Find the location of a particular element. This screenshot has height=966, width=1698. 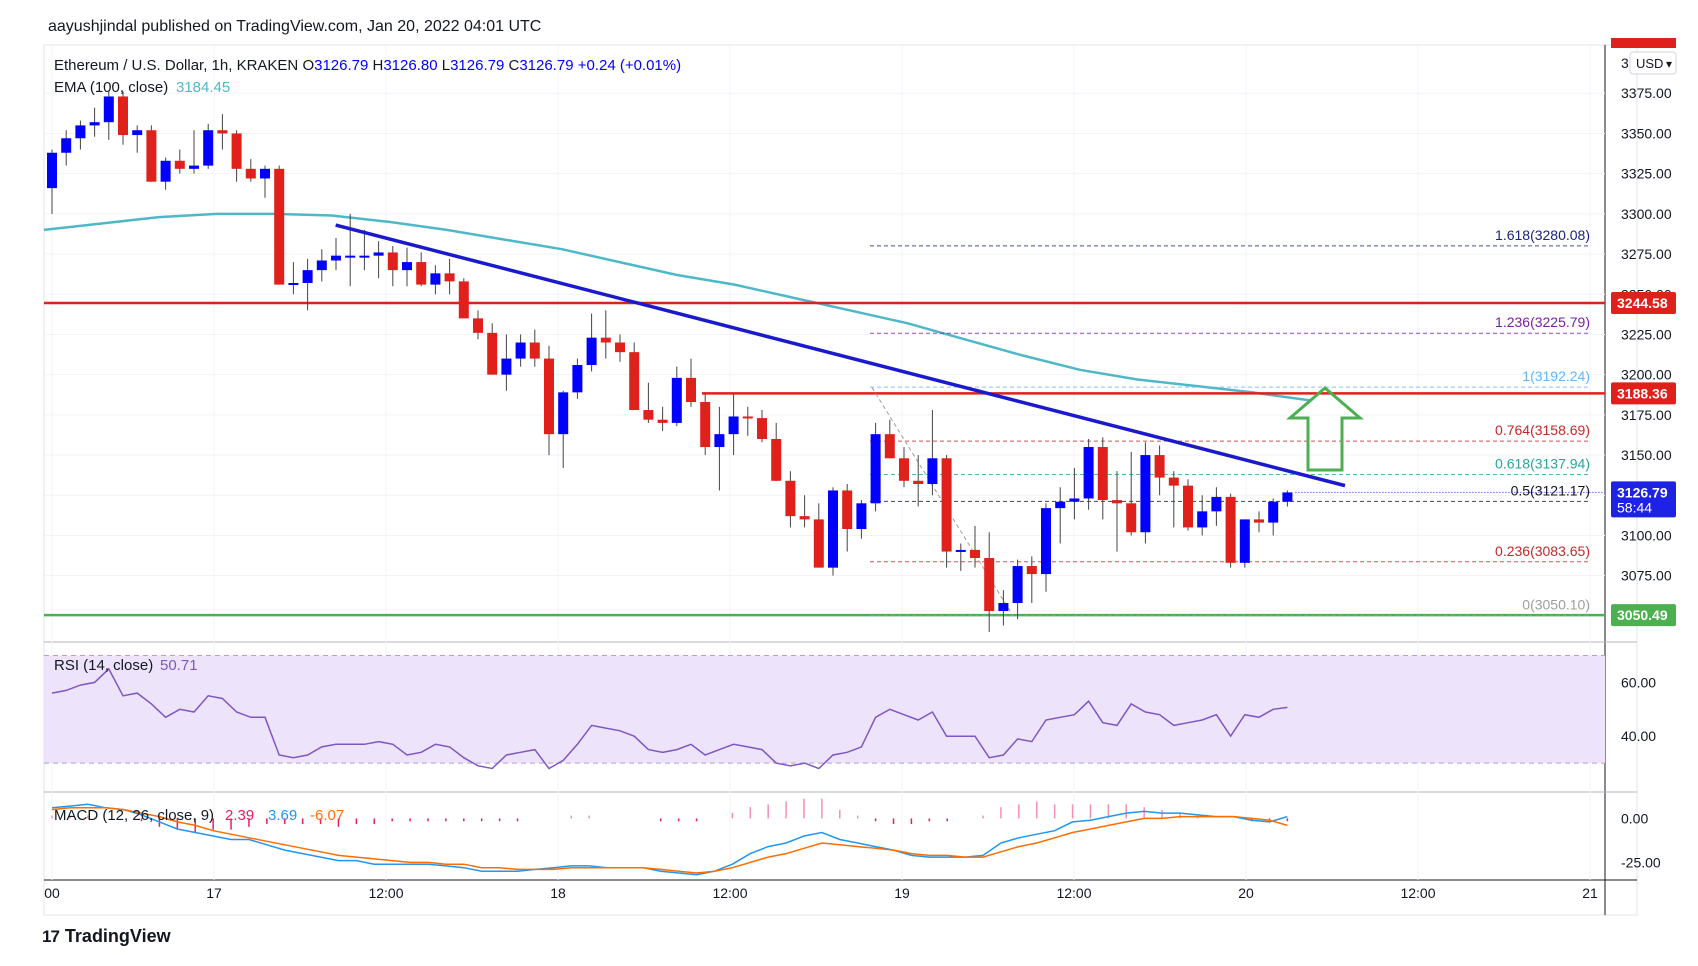

price-tick-label: 3350.00 is located at coordinates (1646, 133).